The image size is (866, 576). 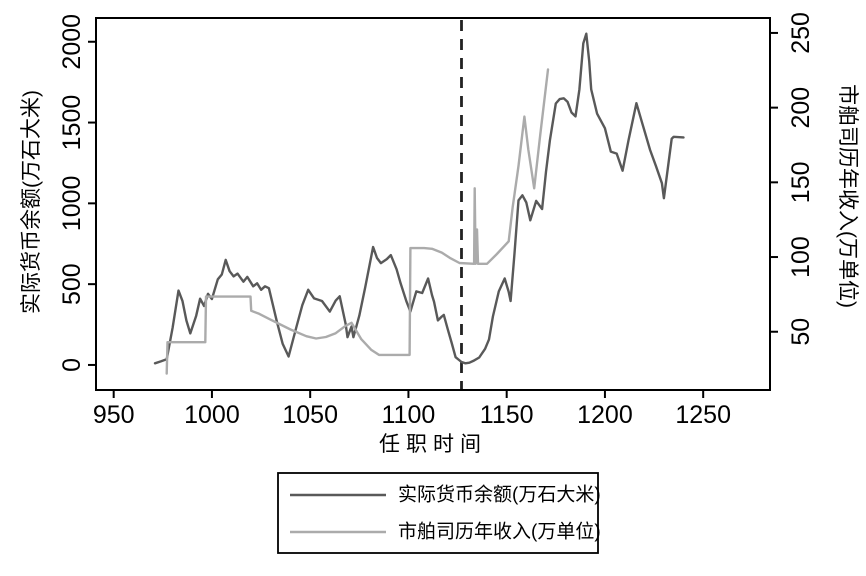 I want to click on y-left-axis: 0 500 1000 1500 2000, so click(x=77, y=193).